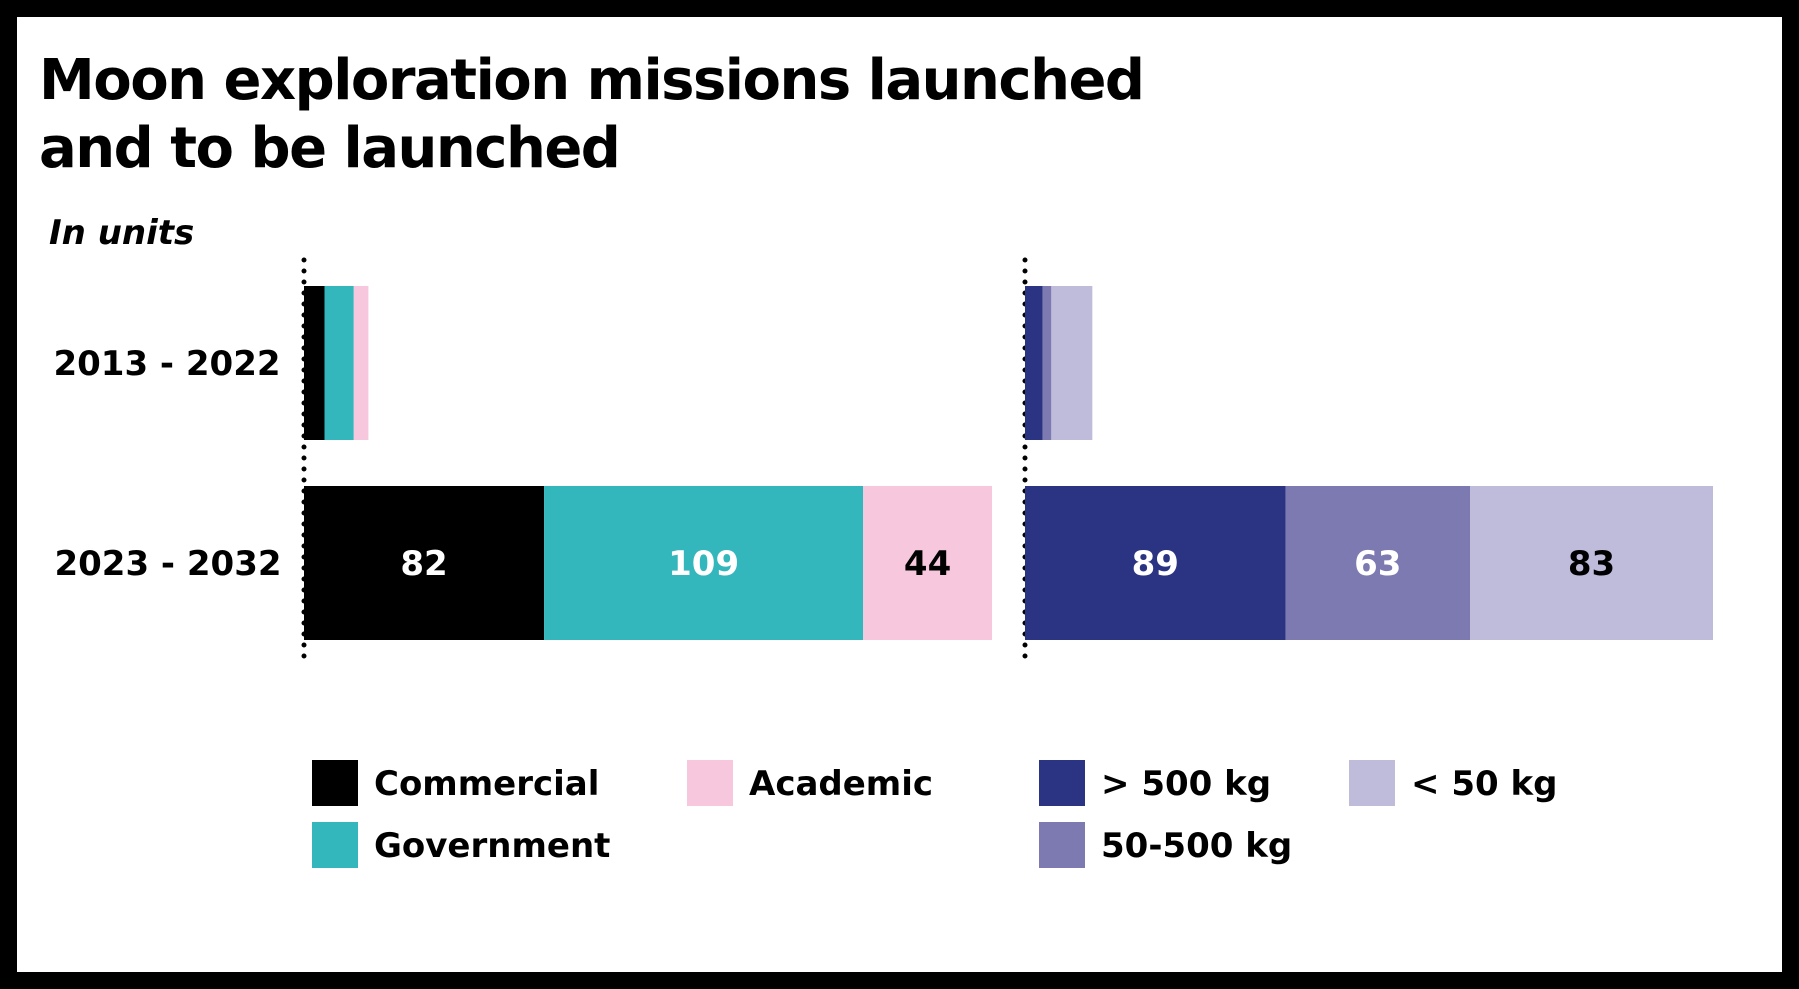 This screenshot has height=989, width=1799. I want to click on bar-academic-2013-2022, so click(361, 363).